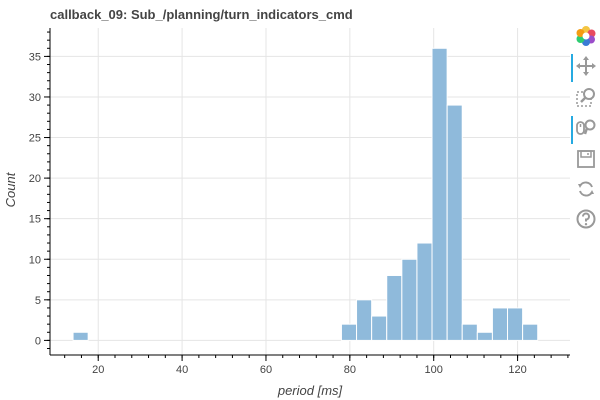 The image size is (600, 400). I want to click on x-tick-label: 20, so click(98, 370).